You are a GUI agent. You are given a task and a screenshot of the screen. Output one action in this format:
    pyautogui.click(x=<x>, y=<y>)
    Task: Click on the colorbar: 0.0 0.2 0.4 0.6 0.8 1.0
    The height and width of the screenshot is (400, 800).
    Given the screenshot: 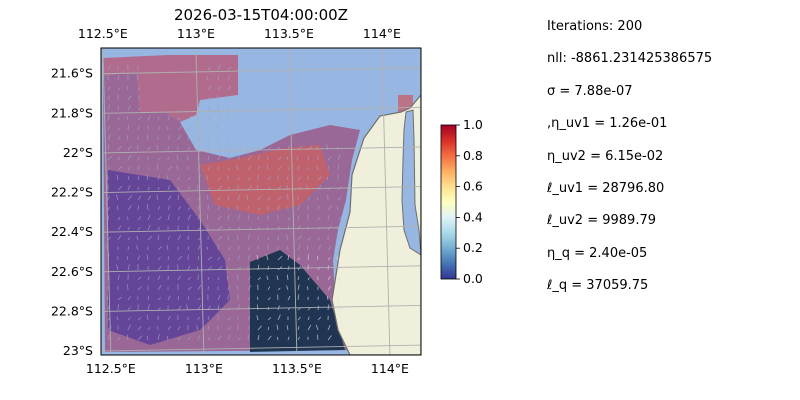 What is the action you would take?
    pyautogui.click(x=461, y=201)
    